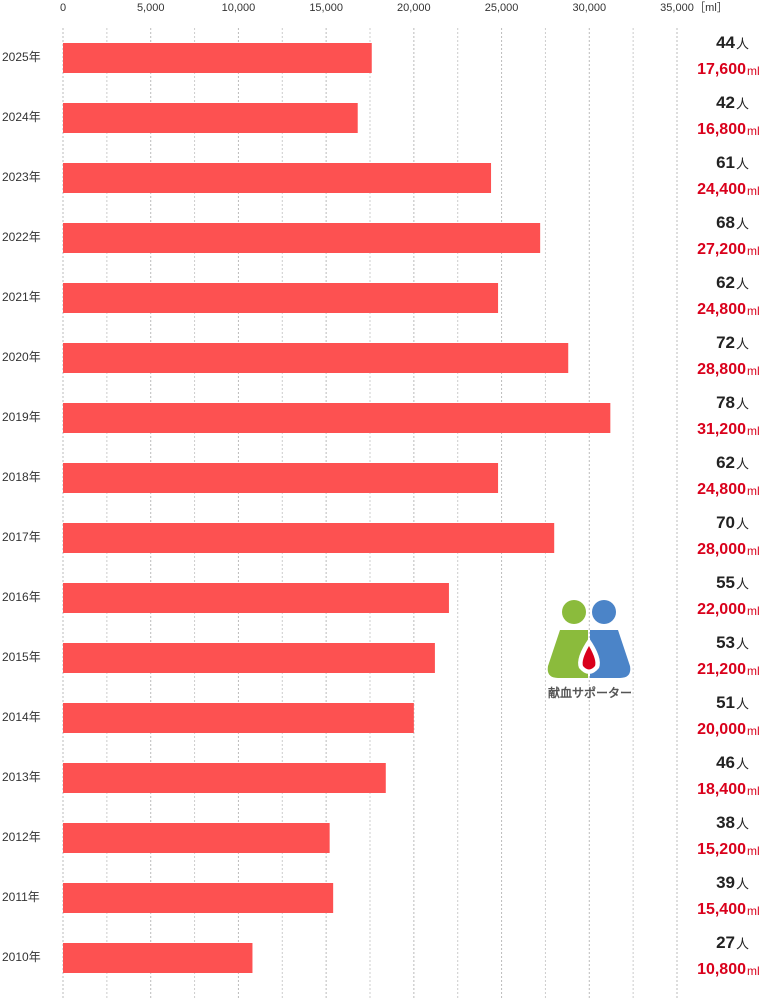  Describe the element at coordinates (21, 177) in the screenshot. I see `y-tick-label: 2023年` at that location.